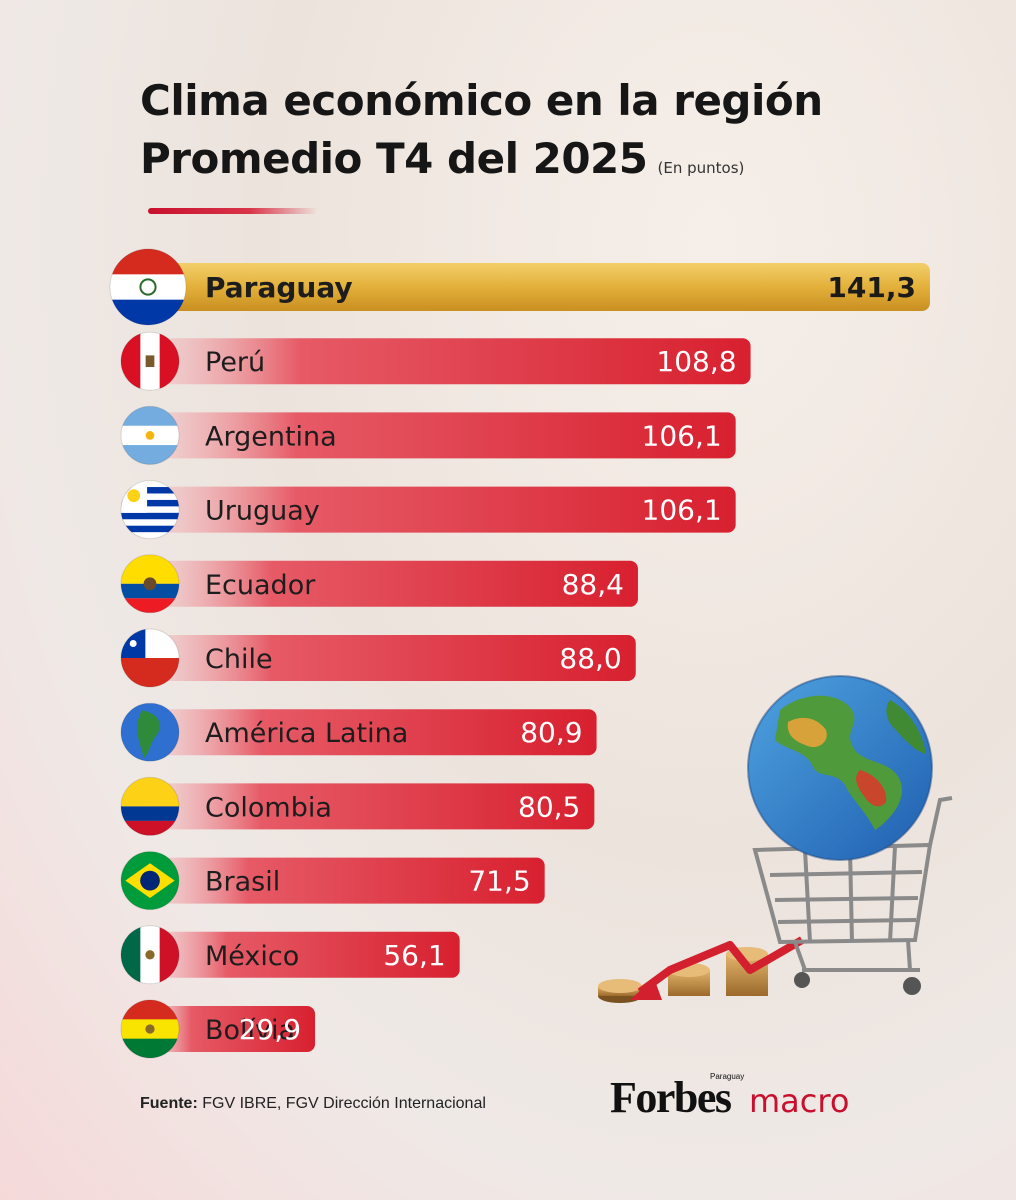  What do you see at coordinates (305, 954) in the screenshot?
I see `bar-m-xico` at bounding box center [305, 954].